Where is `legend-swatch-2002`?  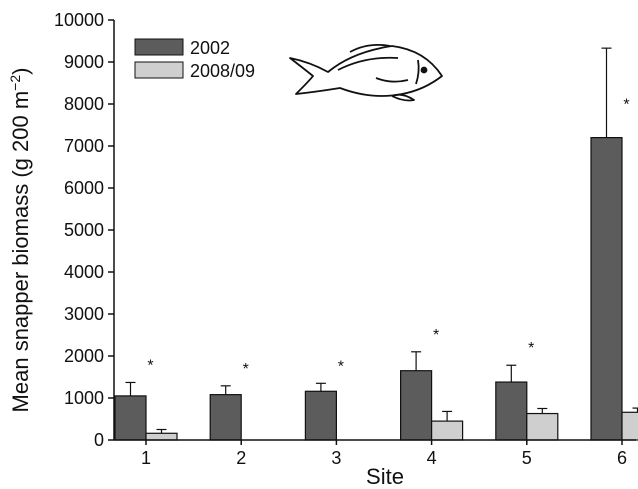
legend-swatch-2002 is located at coordinates (159, 47).